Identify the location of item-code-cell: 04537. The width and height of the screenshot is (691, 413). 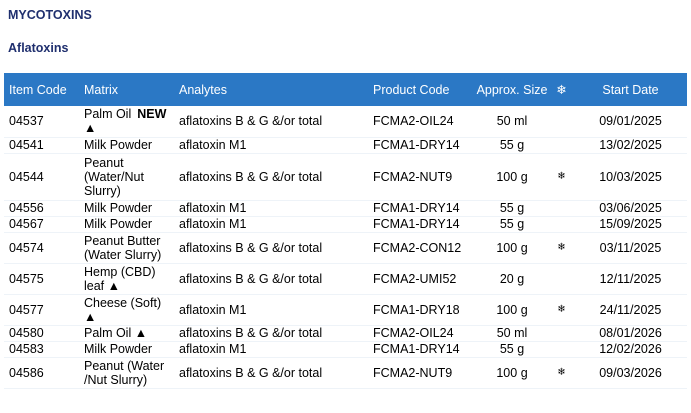
(41, 122).